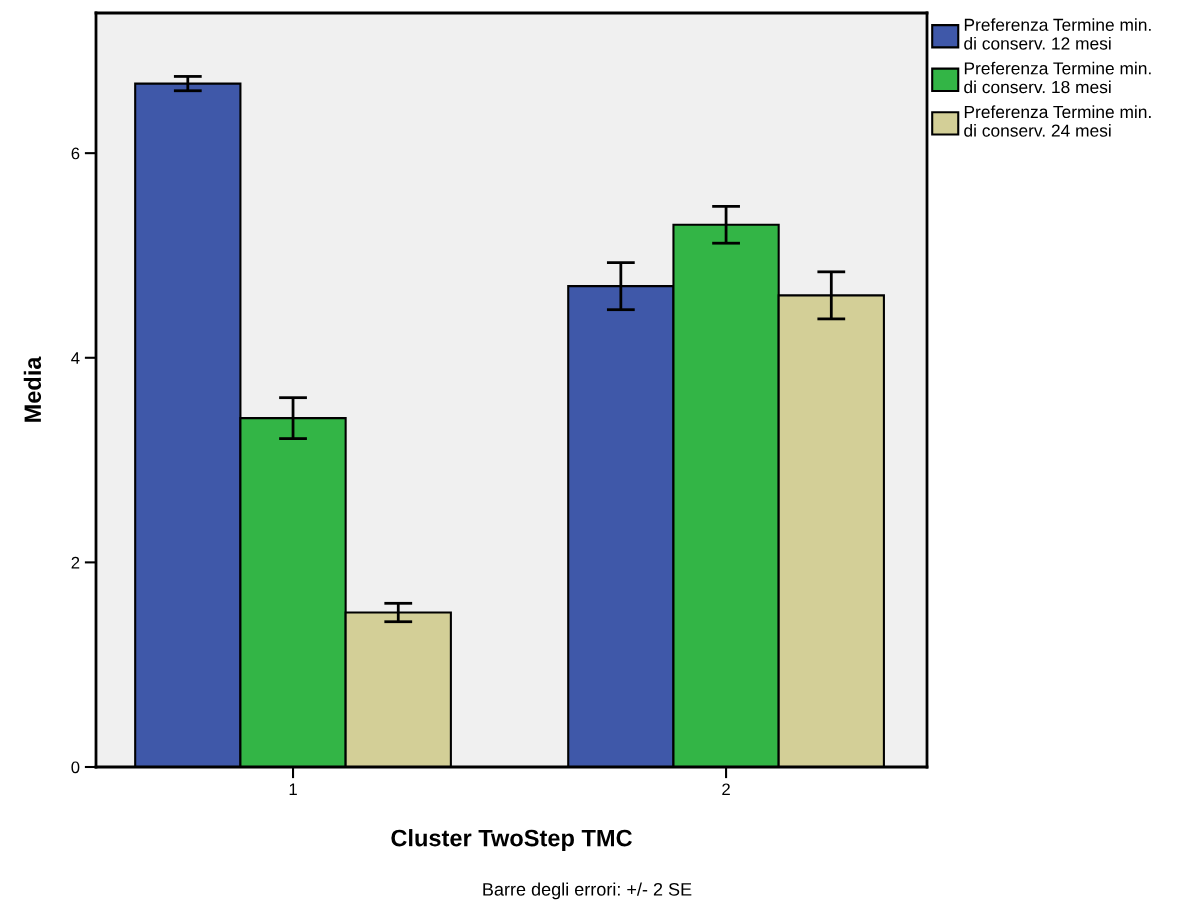 The height and width of the screenshot is (902, 1184). Describe the element at coordinates (75, 562) in the screenshot. I see `y-tick-label: 2` at that location.